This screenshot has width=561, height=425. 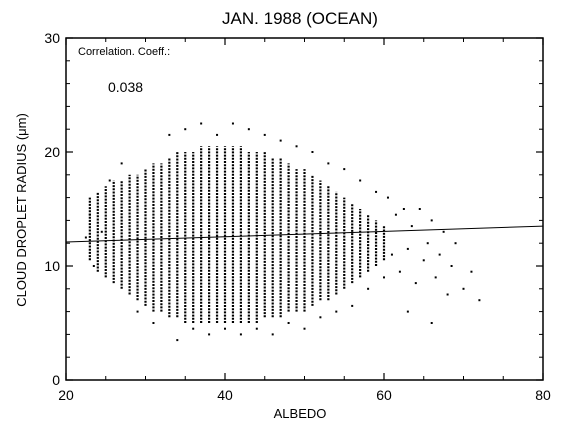 What do you see at coordinates (66, 395) in the screenshot?
I see `x-tick-label: 20` at bounding box center [66, 395].